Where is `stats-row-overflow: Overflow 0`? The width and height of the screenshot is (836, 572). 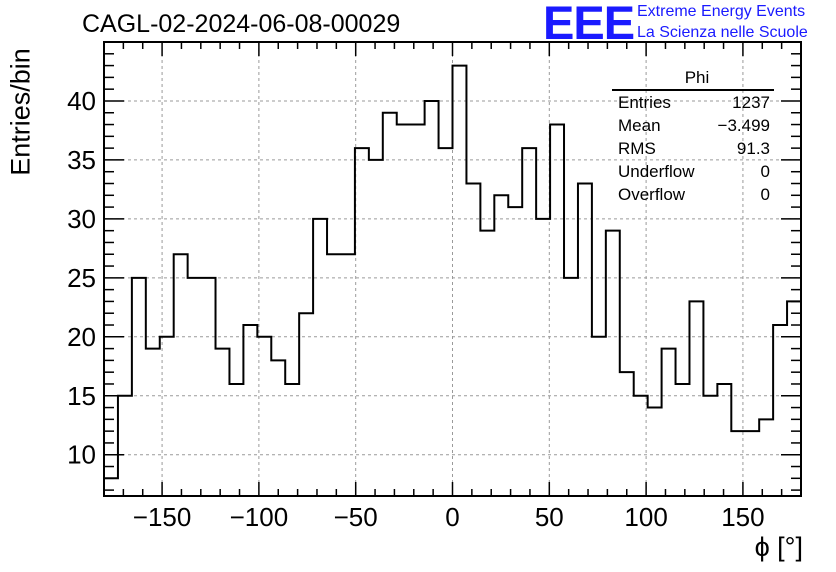 stats-row-overflow: Overflow 0 is located at coordinates (693, 194).